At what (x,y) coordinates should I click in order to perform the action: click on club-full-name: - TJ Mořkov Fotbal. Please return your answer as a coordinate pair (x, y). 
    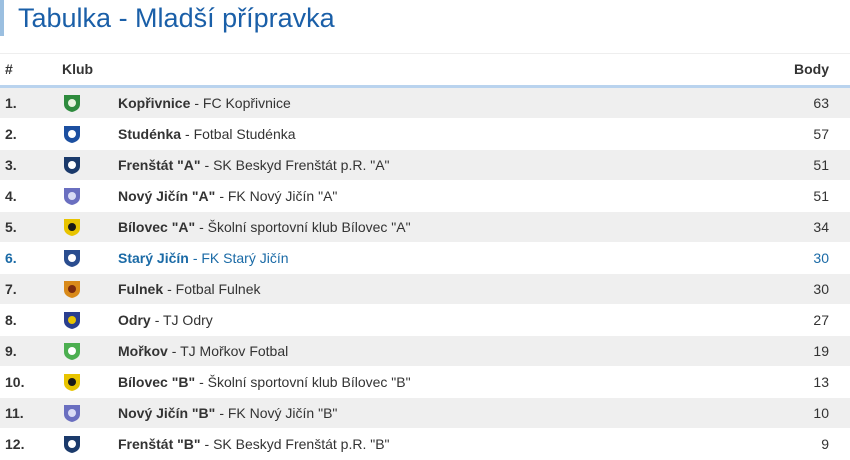
    Looking at the image, I should click on (230, 351).